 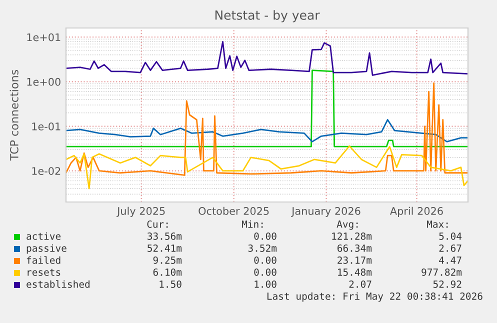 What do you see at coordinates (447, 284) in the screenshot?
I see `text: 52.92` at bounding box center [447, 284].